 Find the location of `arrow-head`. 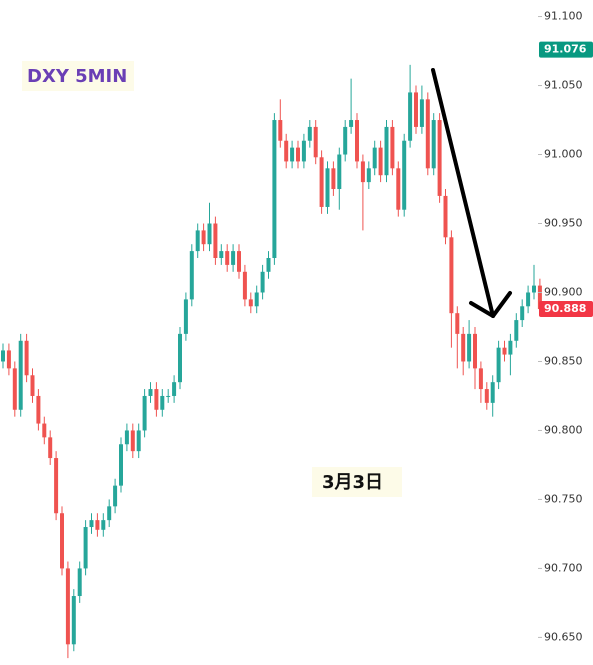

arrow-head is located at coordinates (490, 304).